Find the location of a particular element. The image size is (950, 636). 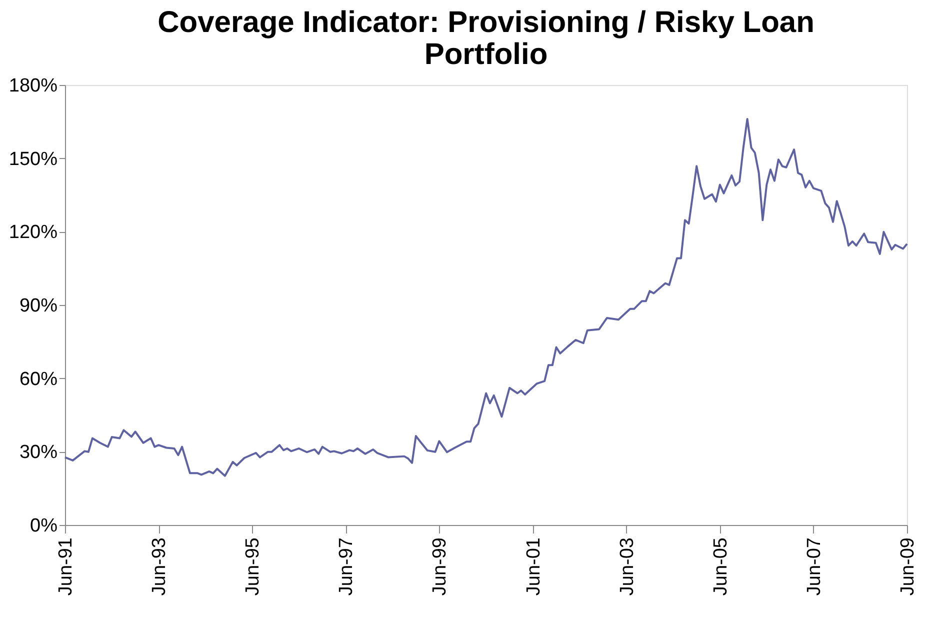

chart-title: Coverage Indicator: Provisioning / Risky Loan Portfolio is located at coordinates (486, 38).